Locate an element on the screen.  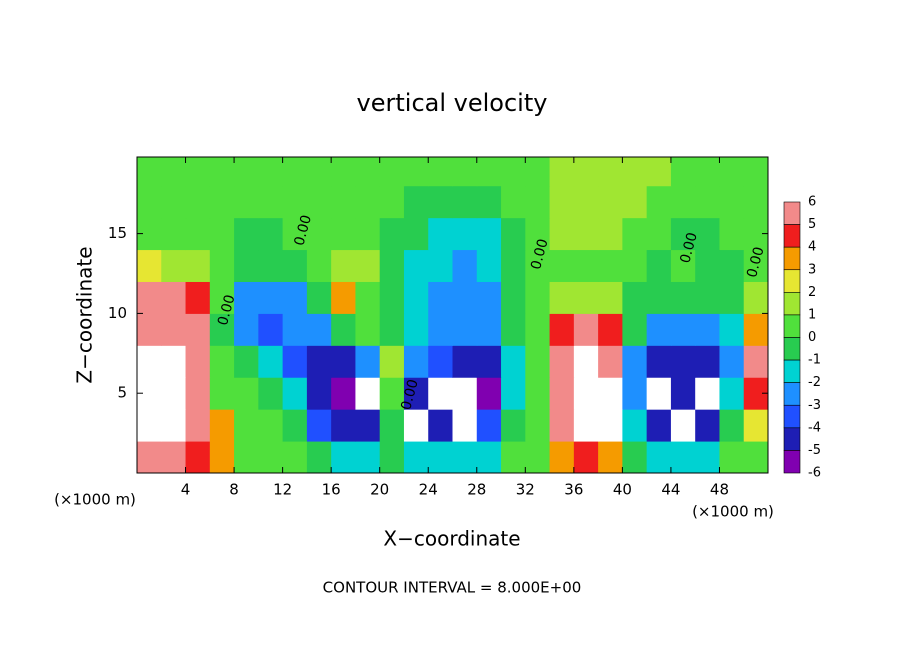
contour-interval: CONTOUR INTERVAL = 8.000E+00 is located at coordinates (452, 588).